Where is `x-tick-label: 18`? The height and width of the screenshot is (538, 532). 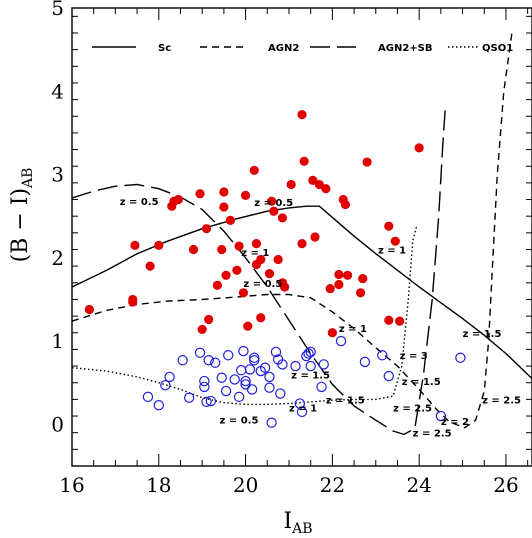
x-tick-label: 18 is located at coordinates (158, 485).